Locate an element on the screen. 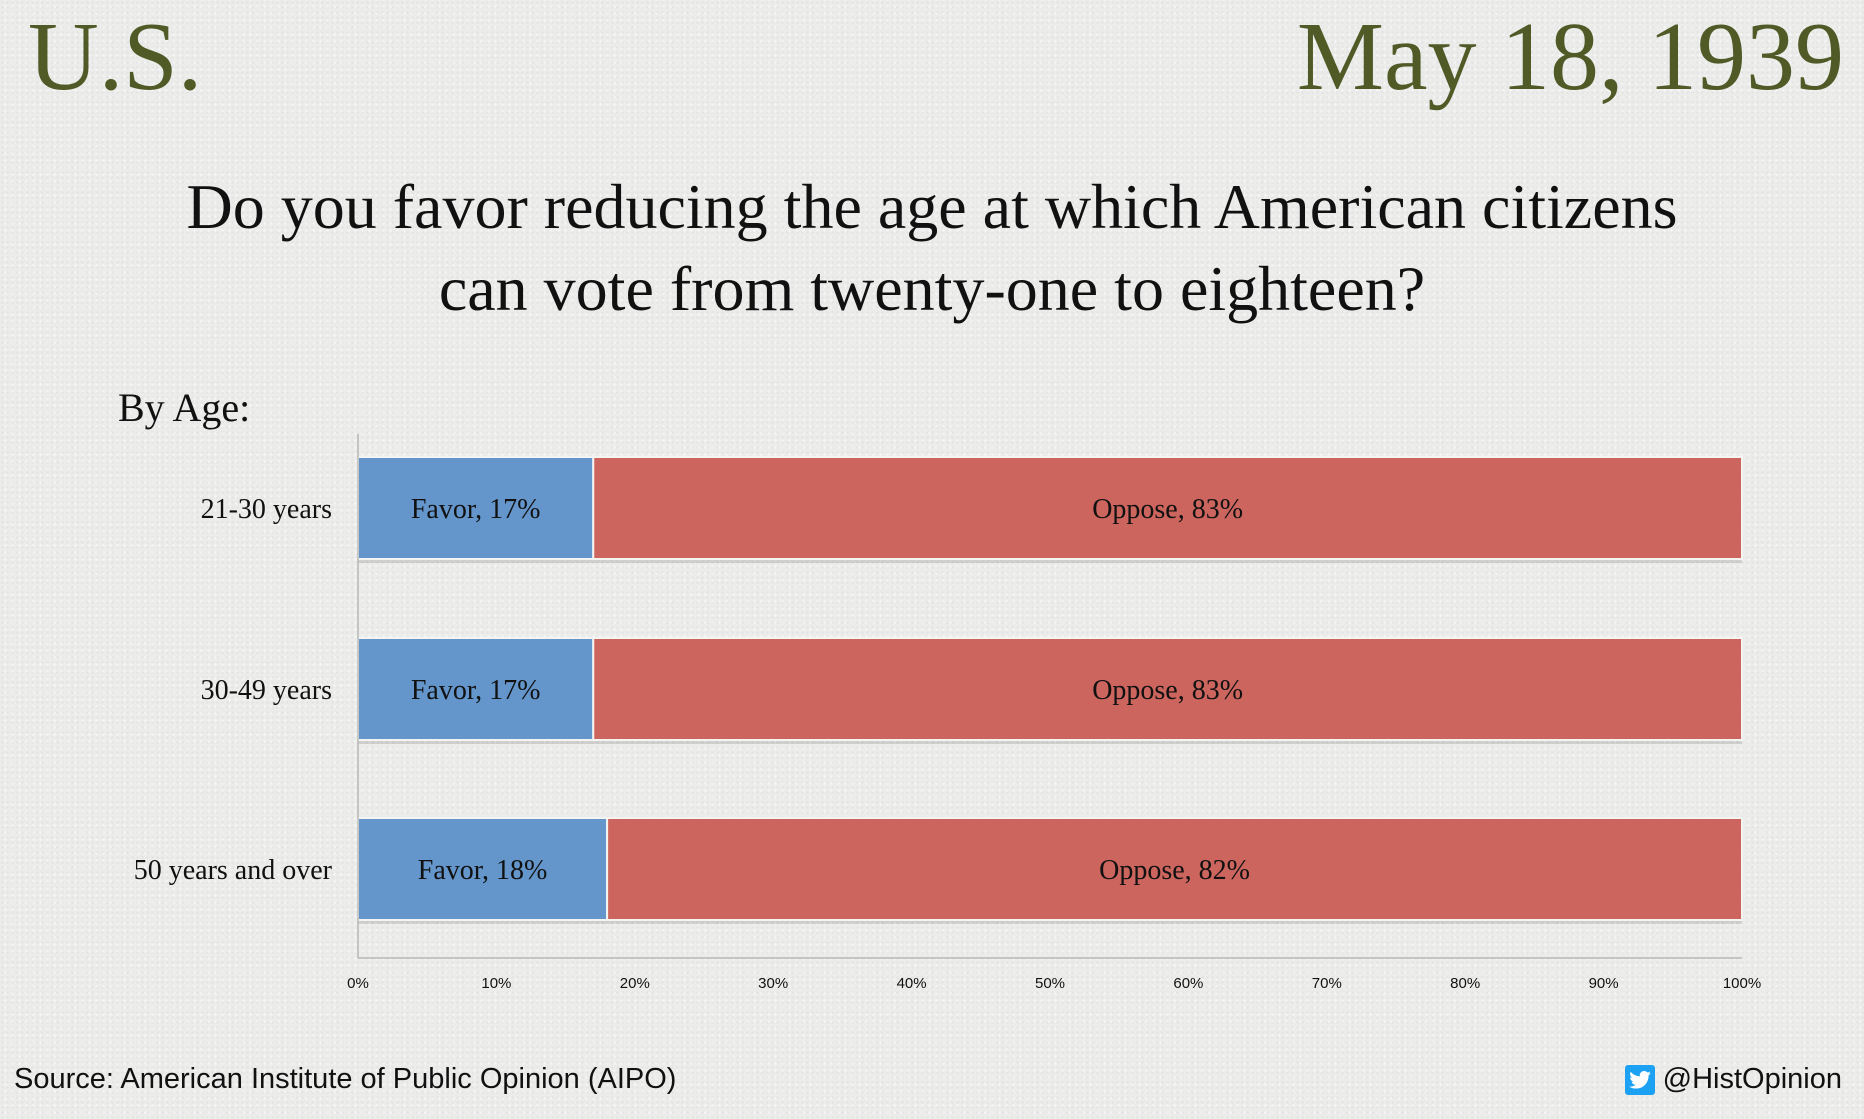  twitter-handle: @HistOpinion is located at coordinates (1733, 1079).